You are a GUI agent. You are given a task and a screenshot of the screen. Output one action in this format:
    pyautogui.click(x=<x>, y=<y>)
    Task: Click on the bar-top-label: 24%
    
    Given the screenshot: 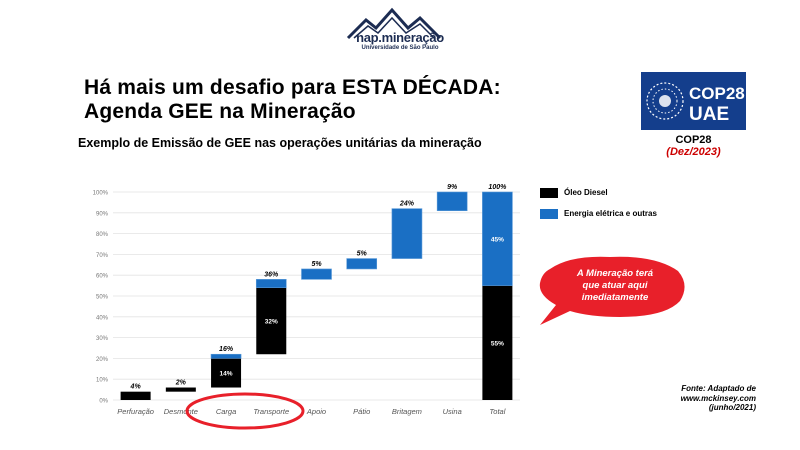 What is the action you would take?
    pyautogui.click(x=407, y=204)
    